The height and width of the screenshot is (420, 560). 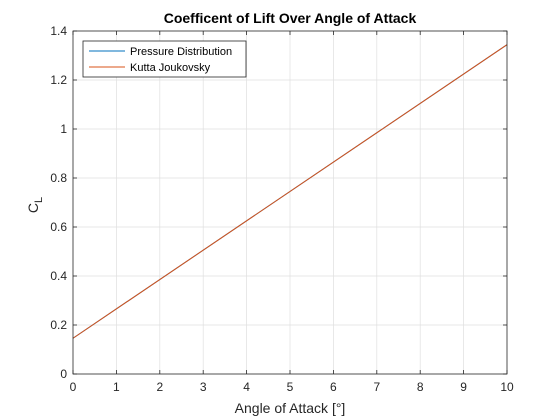 I want to click on x-tick-label: 5, so click(x=290, y=387).